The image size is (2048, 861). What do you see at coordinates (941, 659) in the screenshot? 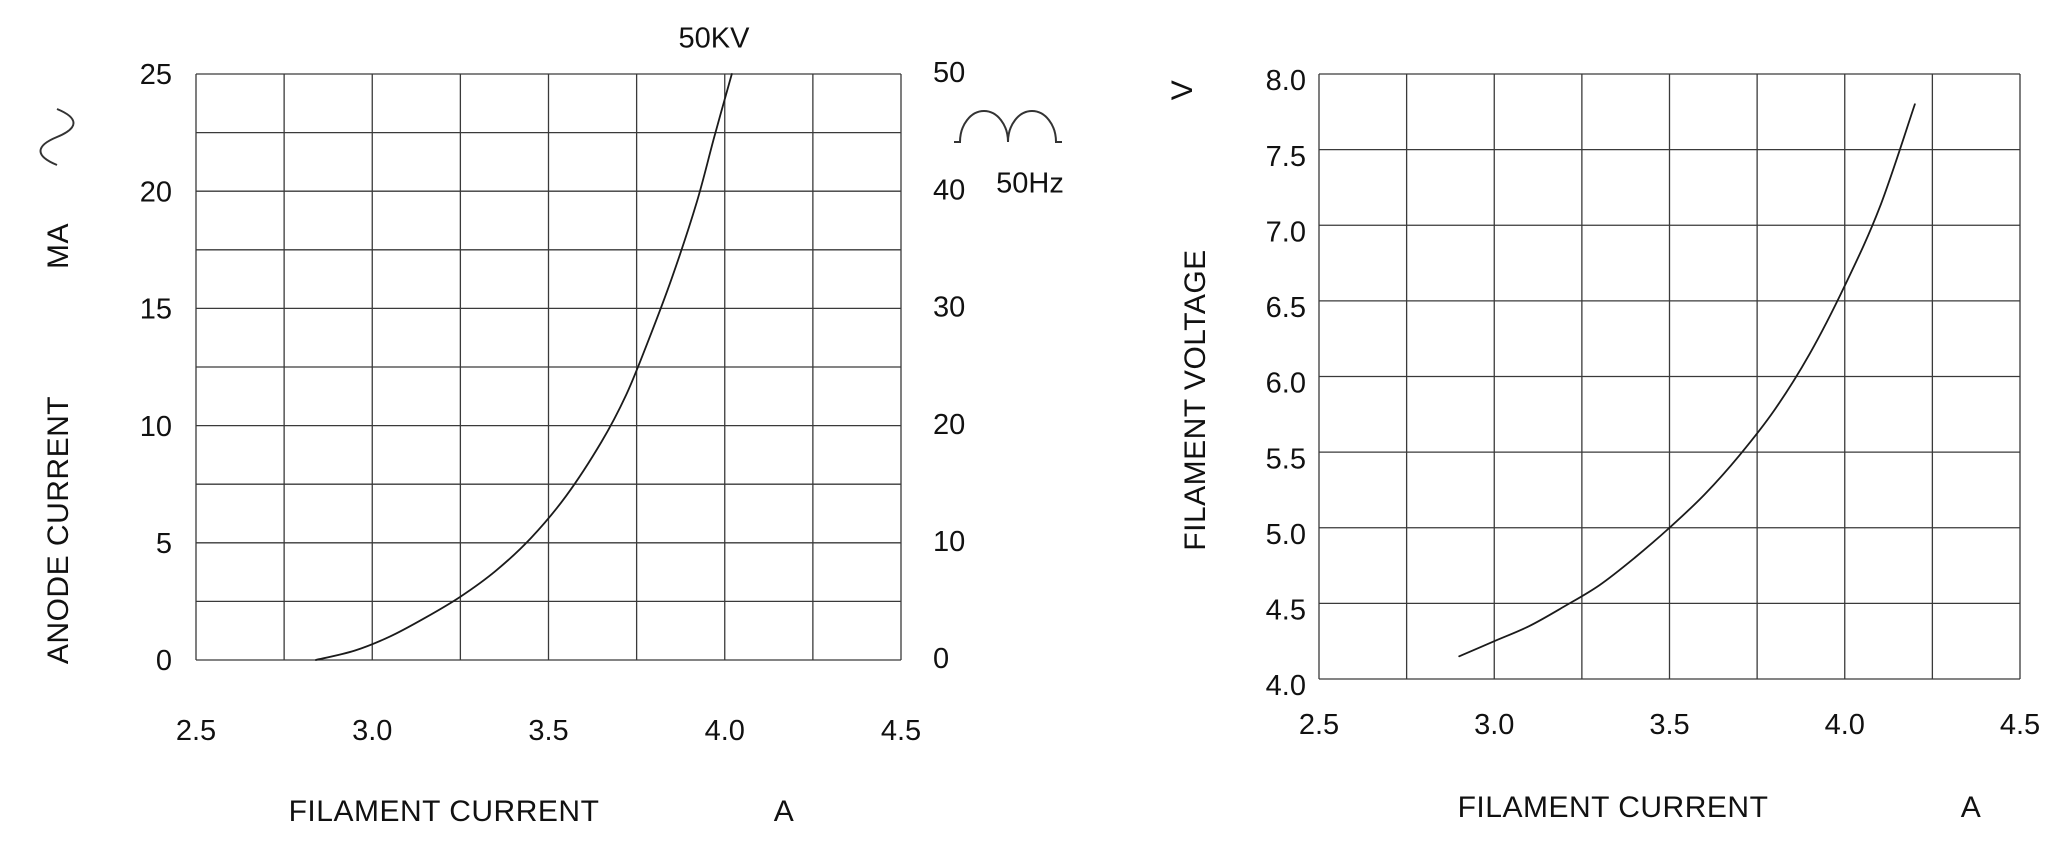
I see `right-y-tick-label: 0` at bounding box center [941, 659].